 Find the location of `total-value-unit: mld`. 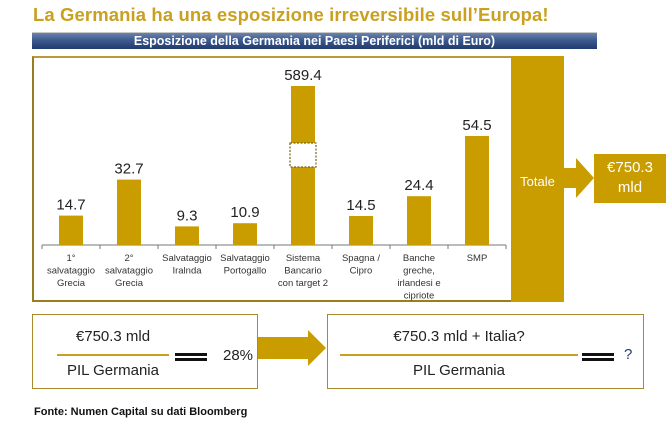

total-value-unit: mld is located at coordinates (630, 187).